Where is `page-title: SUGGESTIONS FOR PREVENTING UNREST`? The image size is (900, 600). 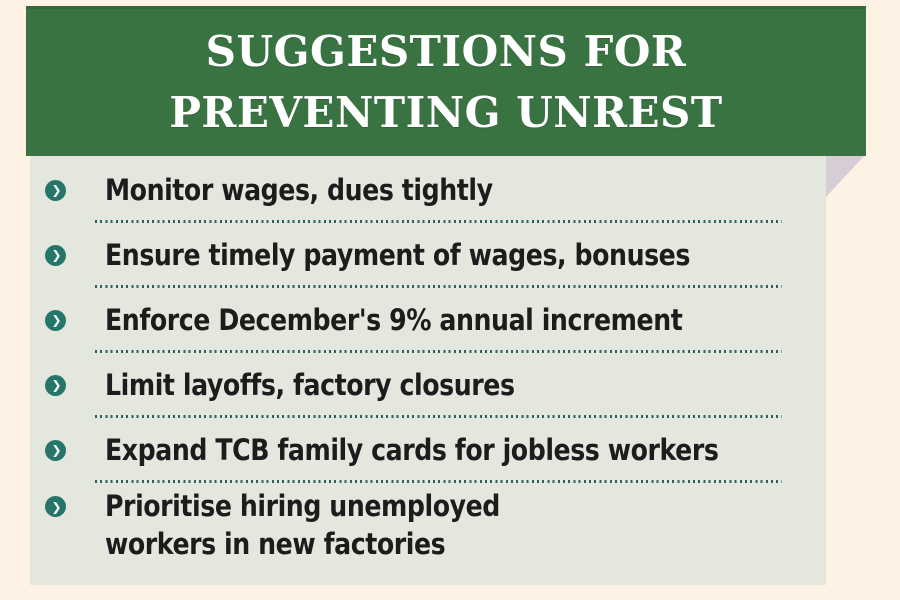
page-title: SUGGESTIONS FOR PREVENTING UNREST is located at coordinates (445, 82).